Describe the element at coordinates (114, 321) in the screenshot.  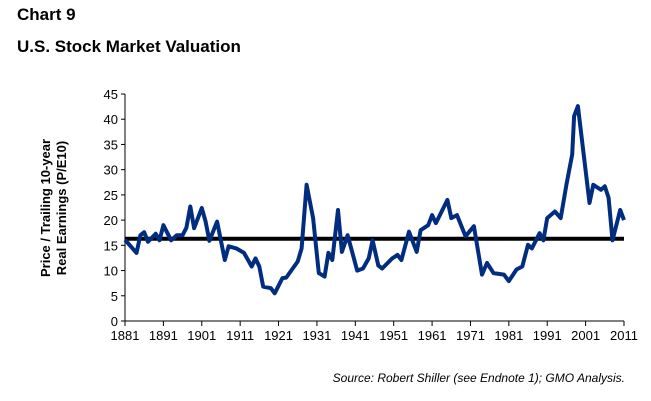
I see `y-tick-label: 0` at that location.